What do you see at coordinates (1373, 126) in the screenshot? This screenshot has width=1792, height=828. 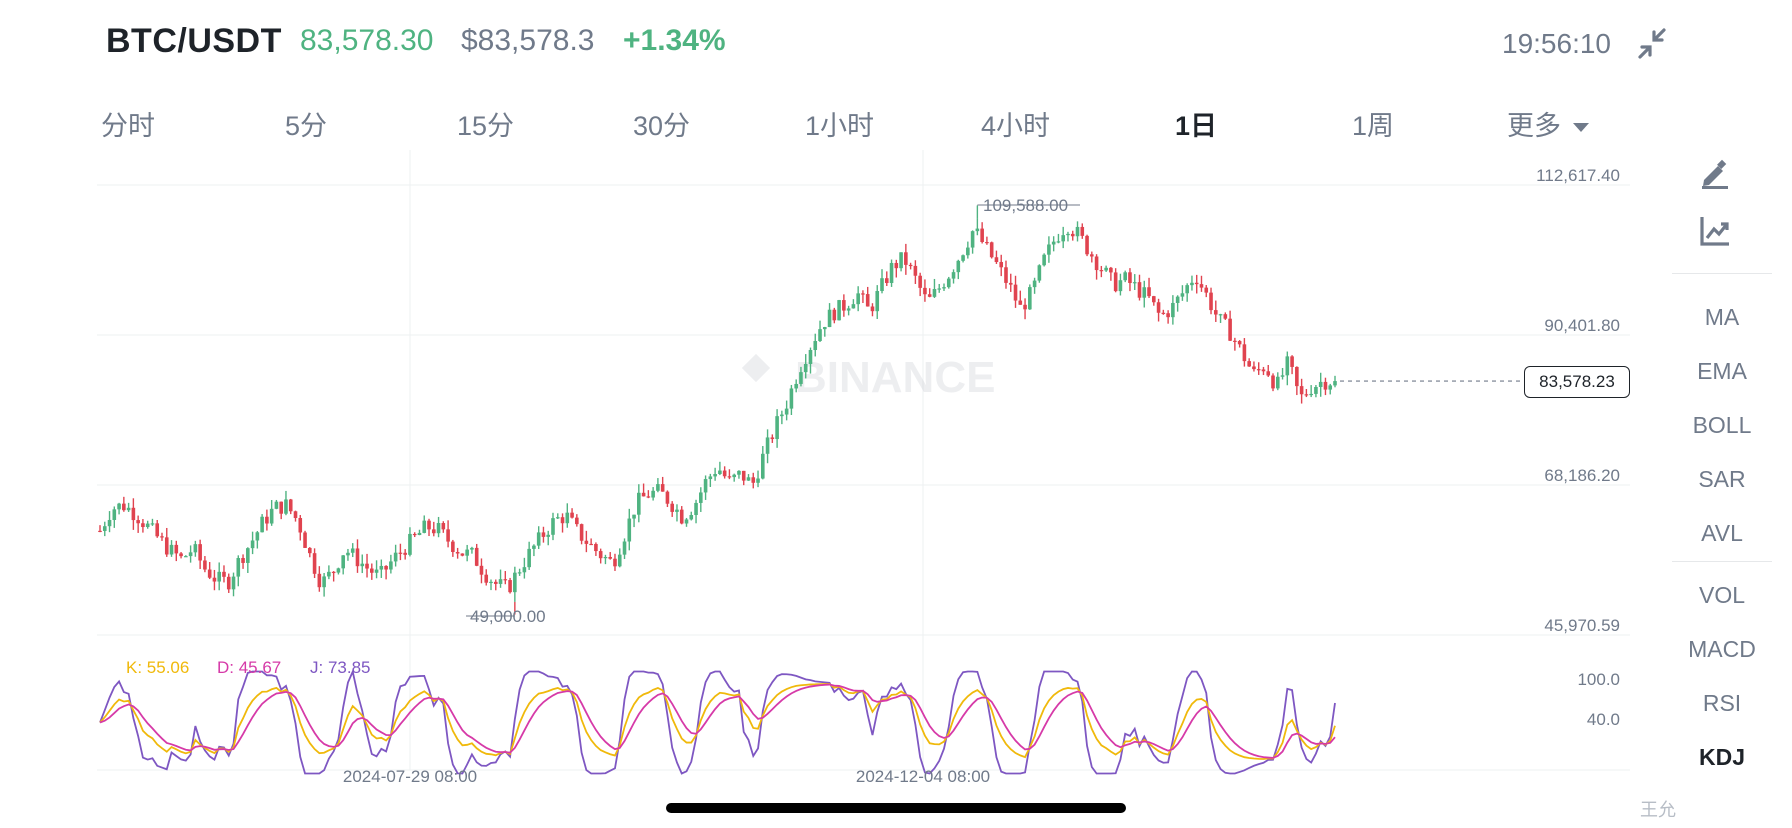 I see `tab-1w: 1周` at bounding box center [1373, 126].